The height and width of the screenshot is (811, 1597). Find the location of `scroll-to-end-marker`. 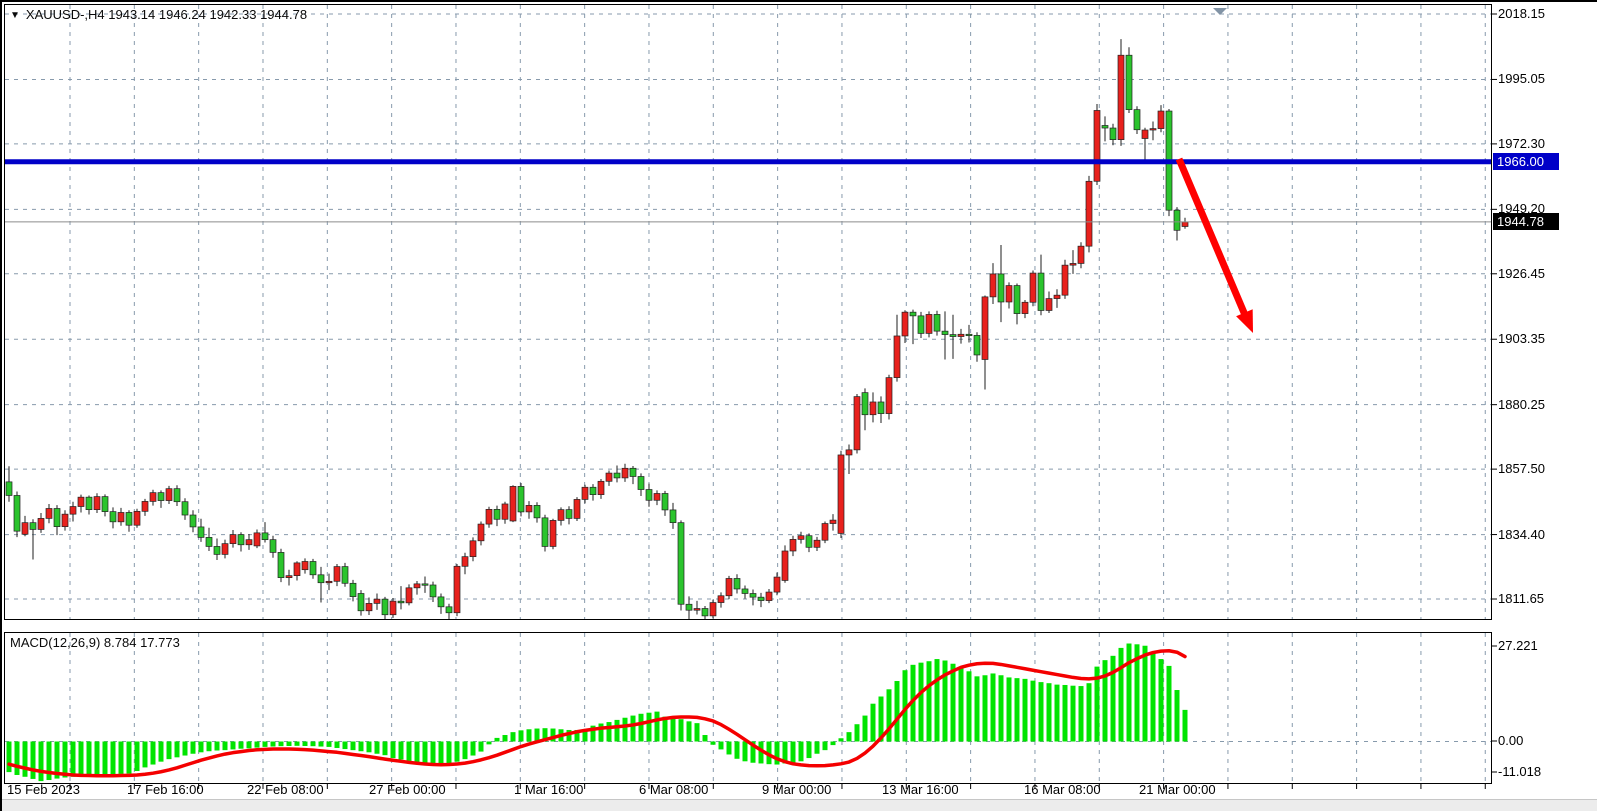

scroll-to-end-marker is located at coordinates (1220, 11).